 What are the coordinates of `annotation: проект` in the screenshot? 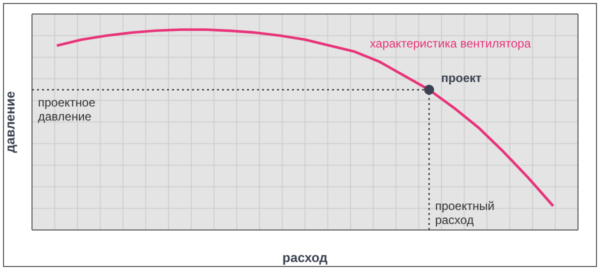 It's located at (461, 78).